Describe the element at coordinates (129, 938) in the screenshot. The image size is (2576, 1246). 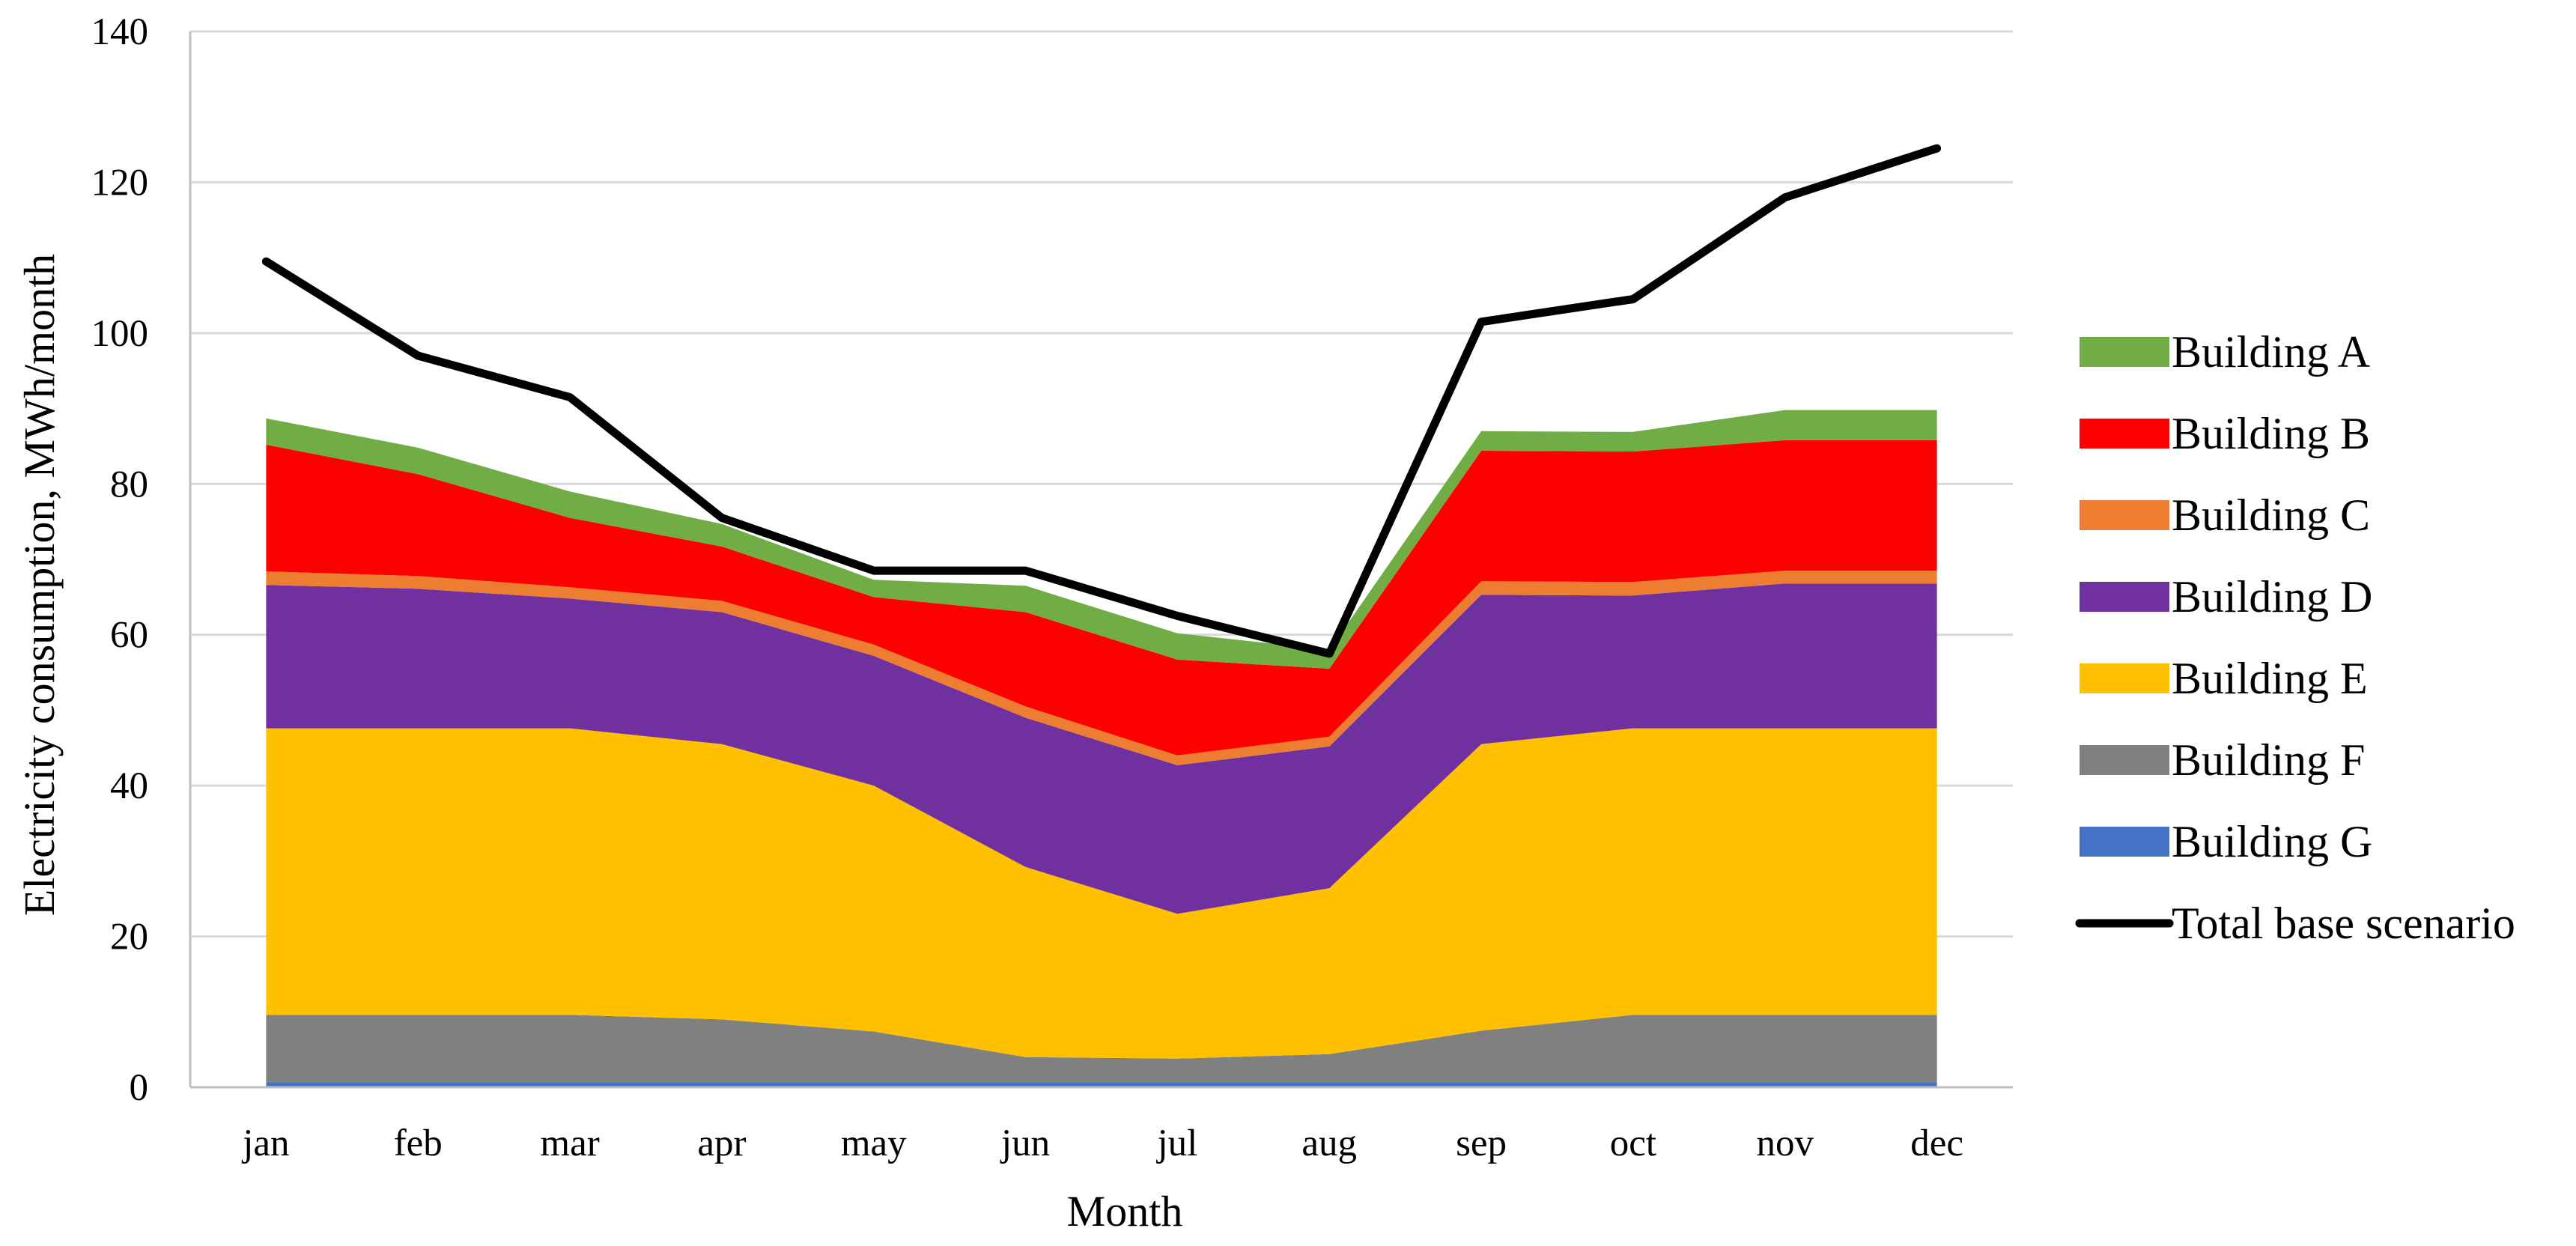
I see `y-tick-label: 20` at that location.